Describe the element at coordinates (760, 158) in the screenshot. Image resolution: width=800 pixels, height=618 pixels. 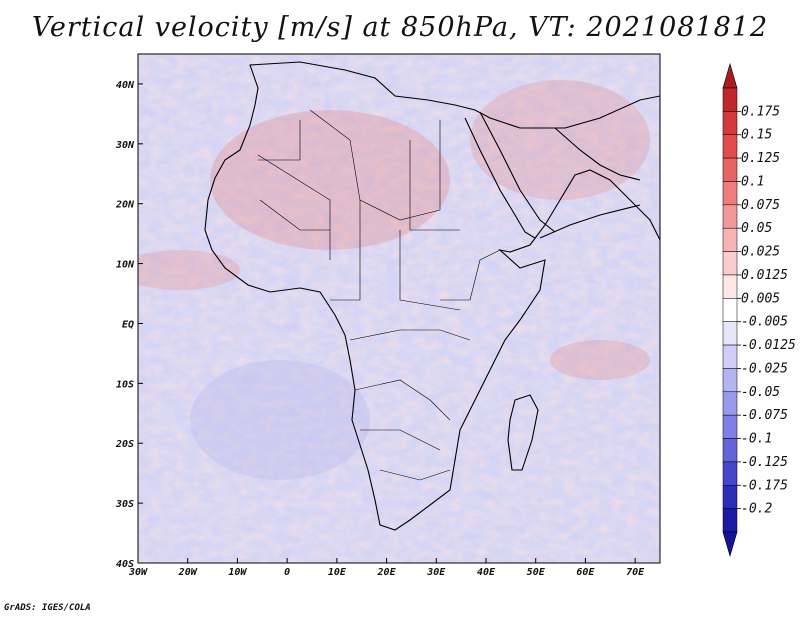
I see `colorbar-label: 0.125` at that location.